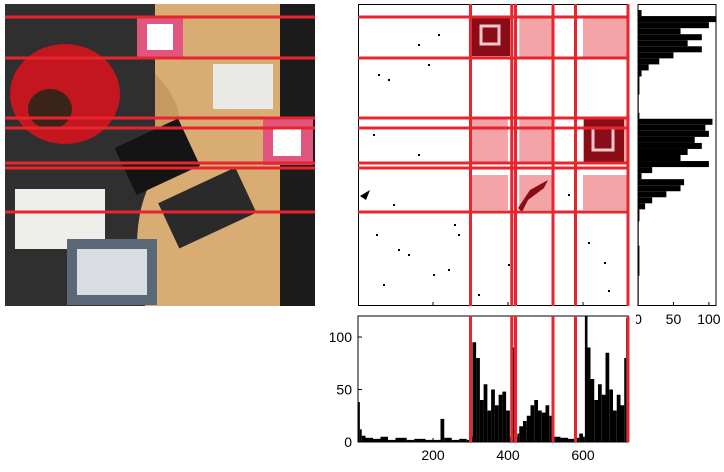  I want to click on row-histogram-svg: 0 50 100, so click(677, 165).